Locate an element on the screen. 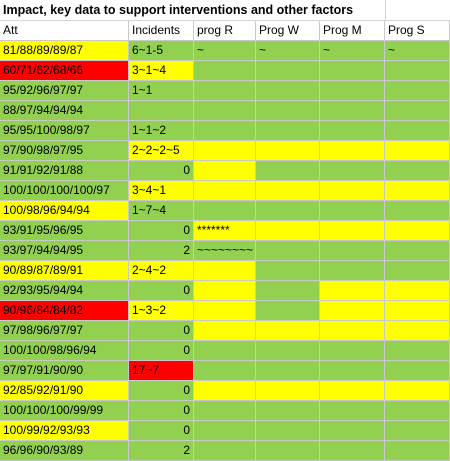  cell-att: 100/99/92/93/93 is located at coordinates (64, 431).